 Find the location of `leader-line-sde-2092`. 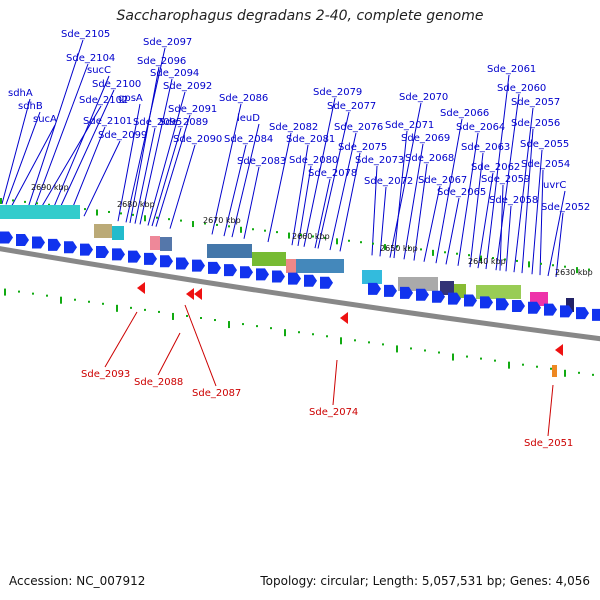

leader-line-sde-2092 is located at coordinates (166, 158).